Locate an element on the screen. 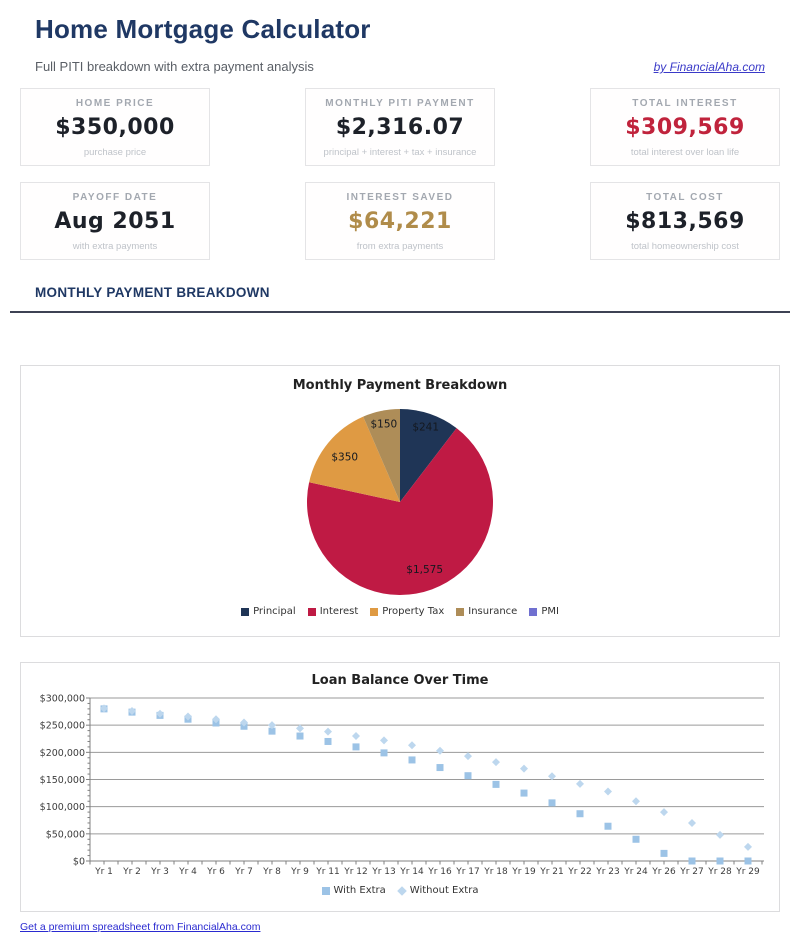 The image size is (800, 936). legend-item-without-extra: Without Extra is located at coordinates (437, 890).